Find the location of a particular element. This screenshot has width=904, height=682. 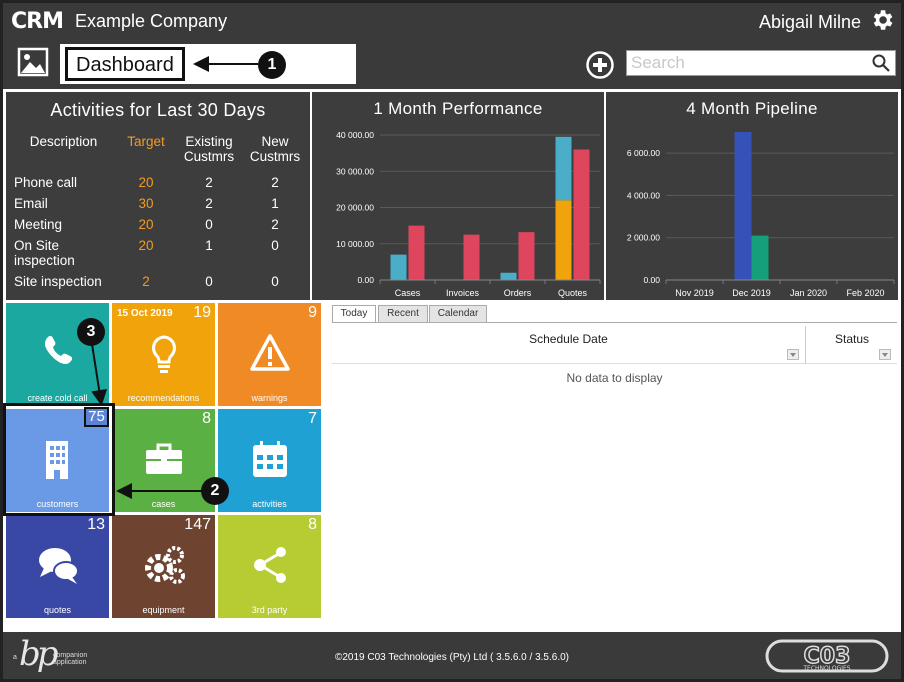

tile-quotes: 13 quotes is located at coordinates (57, 566).